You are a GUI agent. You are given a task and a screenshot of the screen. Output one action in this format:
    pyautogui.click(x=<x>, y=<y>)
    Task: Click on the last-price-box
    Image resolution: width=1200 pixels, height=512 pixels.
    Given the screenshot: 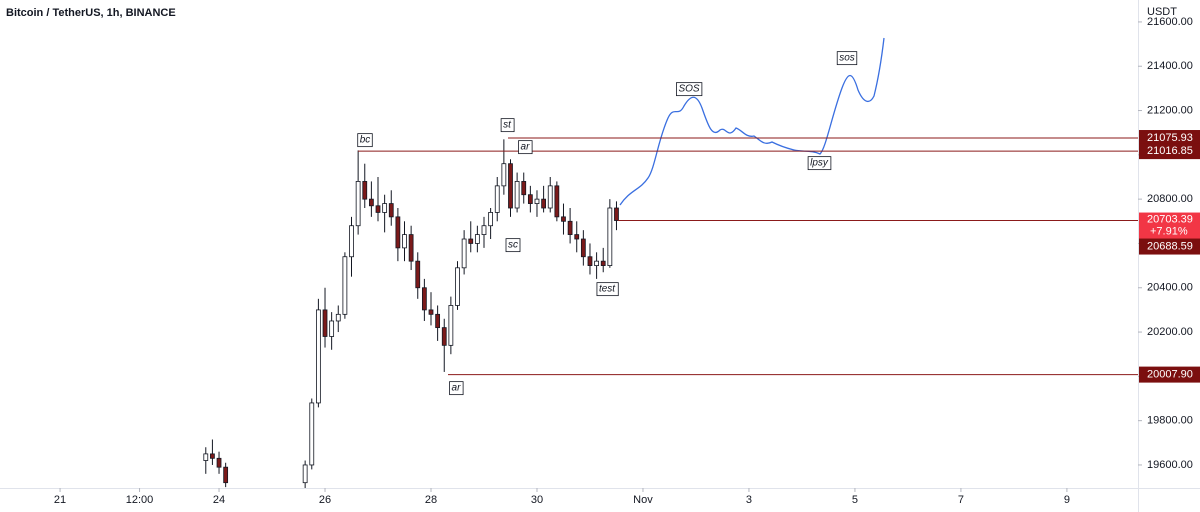 What is the action you would take?
    pyautogui.click(x=1169, y=226)
    